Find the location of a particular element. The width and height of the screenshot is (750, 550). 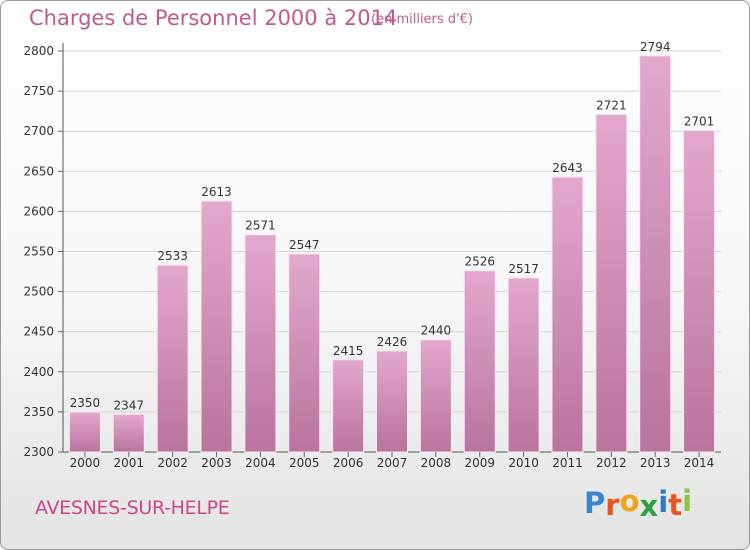

logo-letter: t is located at coordinates (675, 505).